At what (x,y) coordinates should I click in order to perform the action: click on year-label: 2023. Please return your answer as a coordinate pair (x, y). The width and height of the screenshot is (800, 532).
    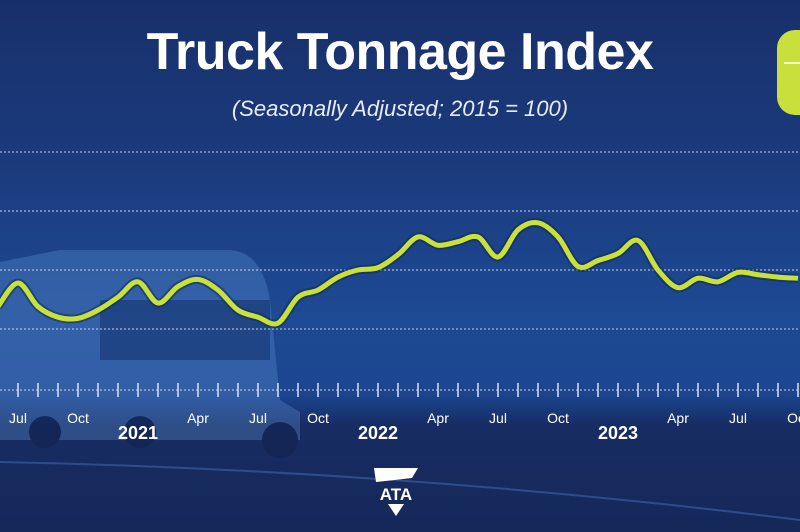
    Looking at the image, I should click on (618, 433).